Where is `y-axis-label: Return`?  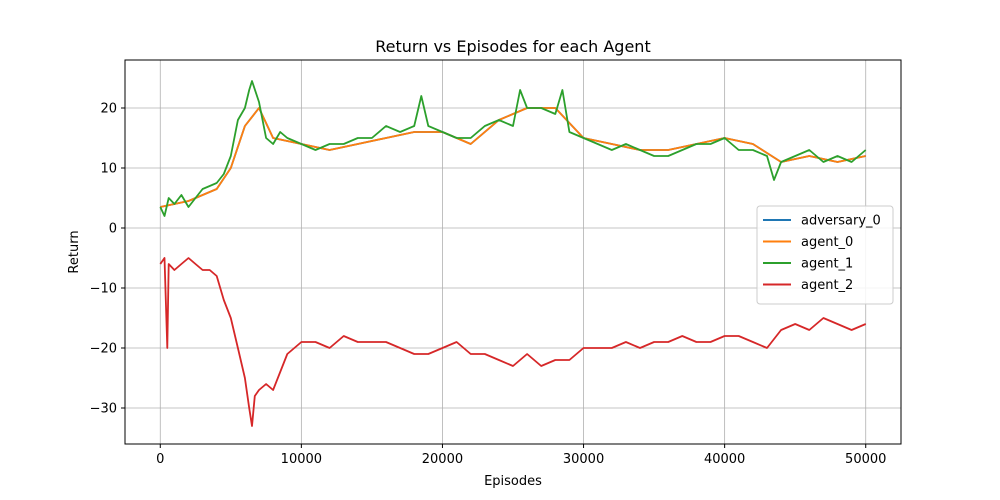
y-axis-label: Return is located at coordinates (74, 251).